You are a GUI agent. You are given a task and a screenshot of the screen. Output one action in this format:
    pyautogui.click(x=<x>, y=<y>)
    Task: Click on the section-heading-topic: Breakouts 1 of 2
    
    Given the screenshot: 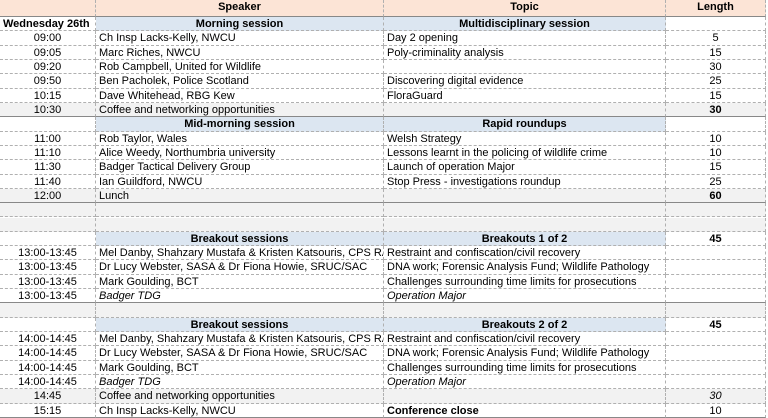 What is the action you would take?
    pyautogui.click(x=525, y=239)
    